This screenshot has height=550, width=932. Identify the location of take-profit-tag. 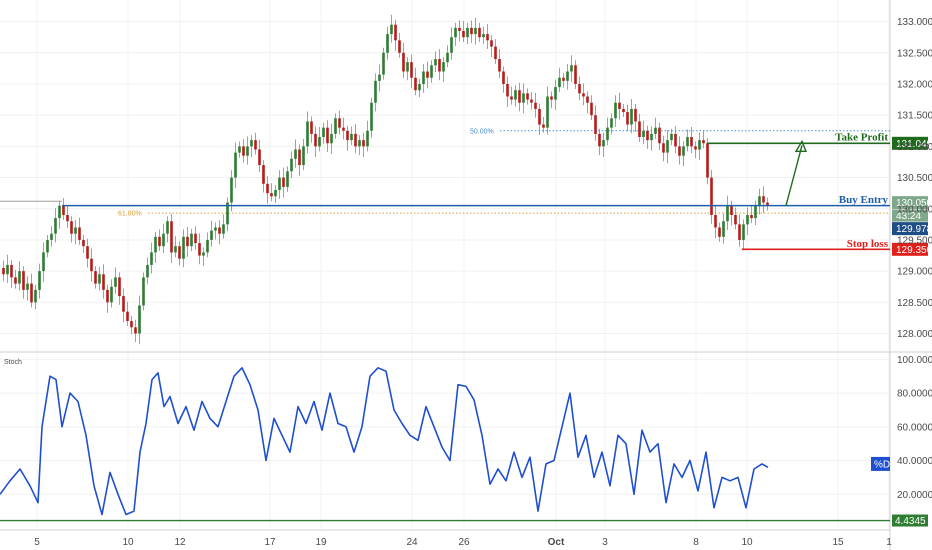
(910, 143).